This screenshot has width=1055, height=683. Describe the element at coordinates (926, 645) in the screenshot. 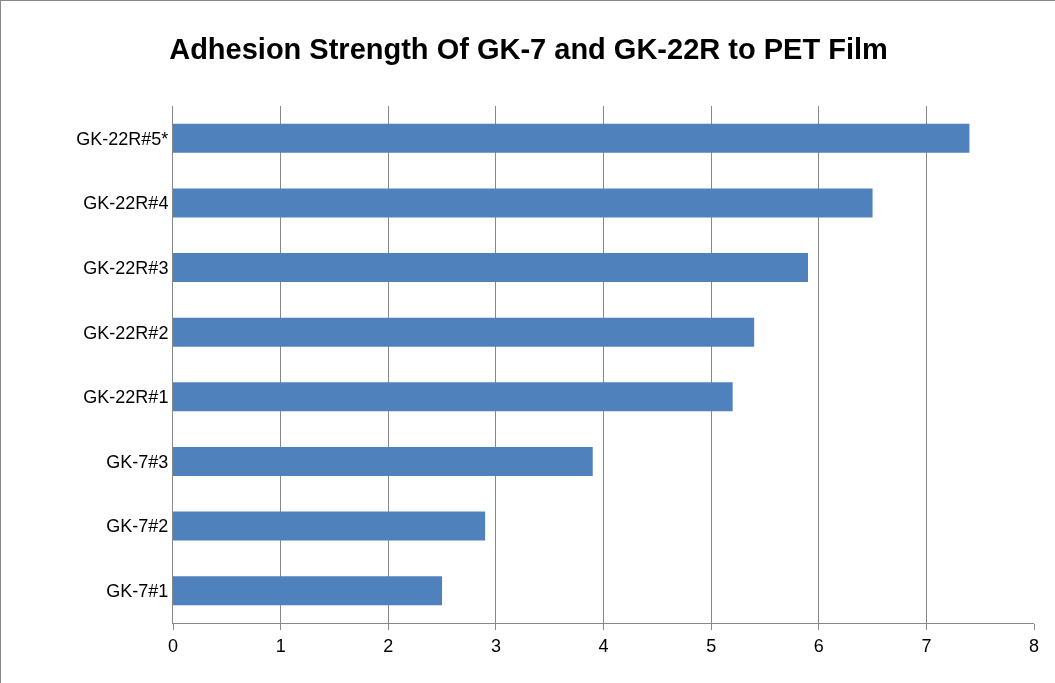

I see `x-tick-label: 7` at that location.